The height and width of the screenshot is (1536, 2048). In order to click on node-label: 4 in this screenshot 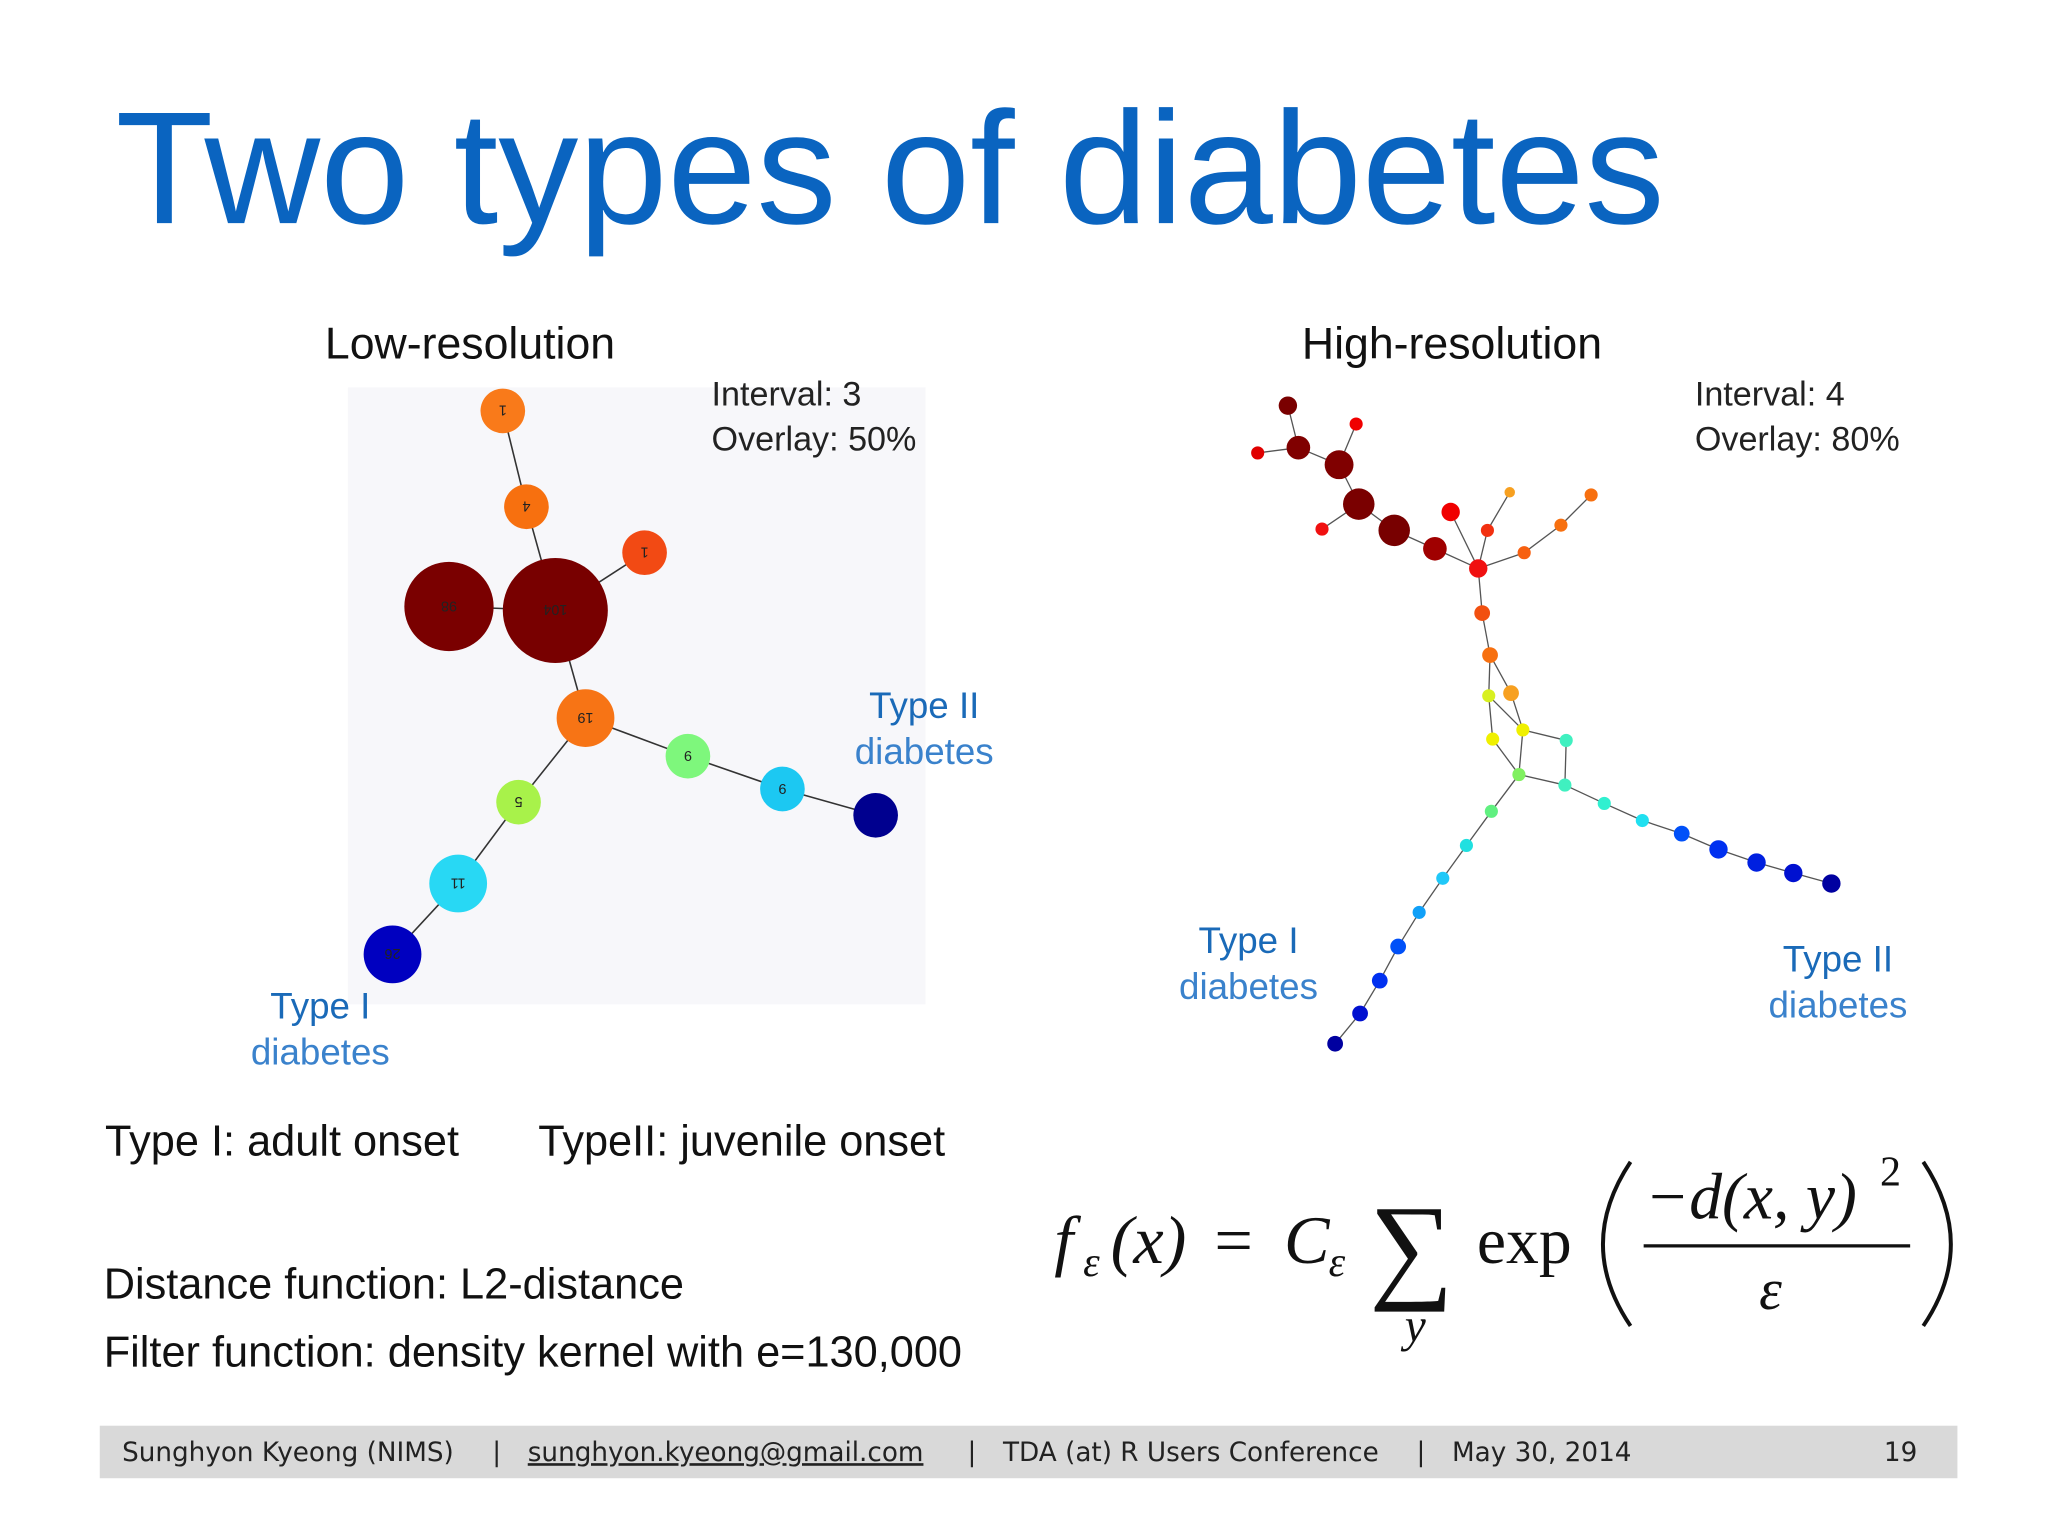, I will do `click(526, 505)`.